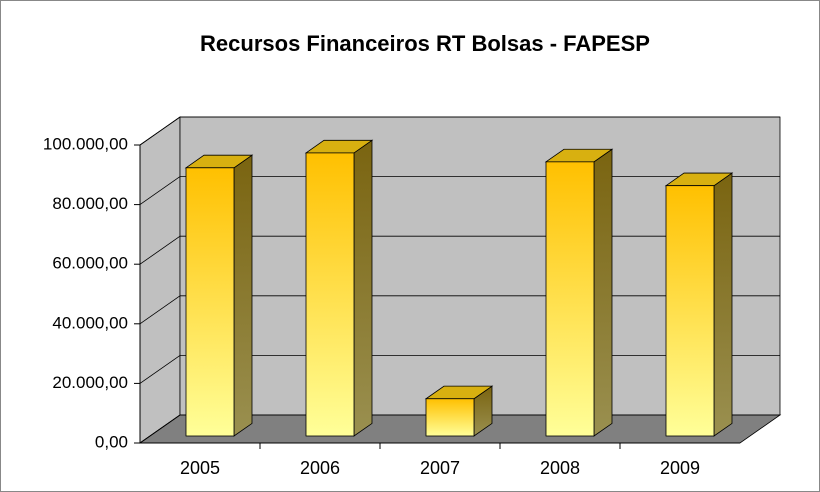  I want to click on y-tick-label: 40.000,00, so click(90, 322).